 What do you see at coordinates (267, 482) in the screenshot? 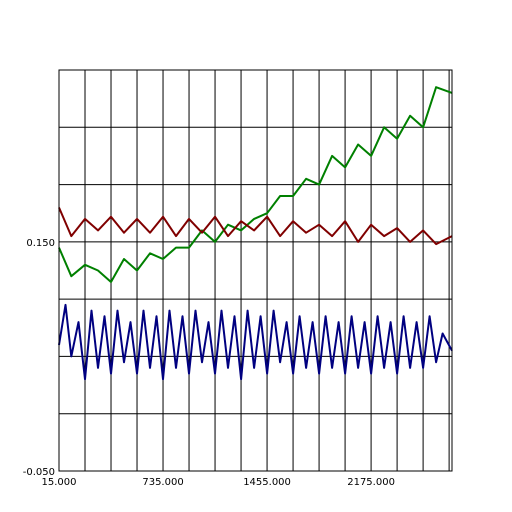
I see `x-tick-label-2: 1455.000` at bounding box center [267, 482].